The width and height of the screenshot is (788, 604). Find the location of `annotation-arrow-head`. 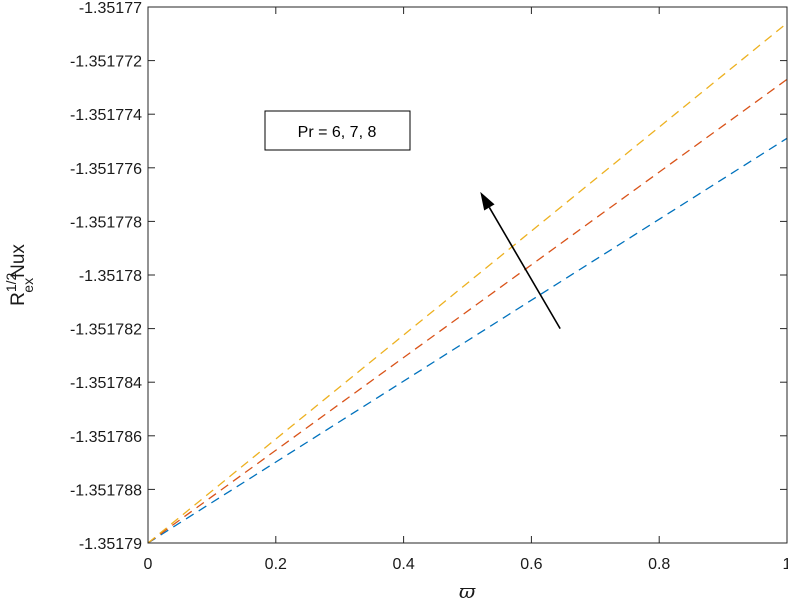

annotation-arrow-head is located at coordinates (487, 201).